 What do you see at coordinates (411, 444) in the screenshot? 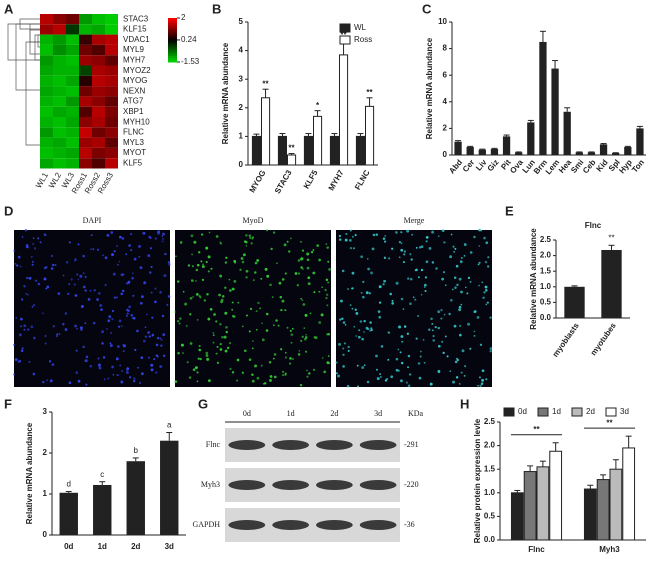
I see `size-label: -291` at bounding box center [411, 444].